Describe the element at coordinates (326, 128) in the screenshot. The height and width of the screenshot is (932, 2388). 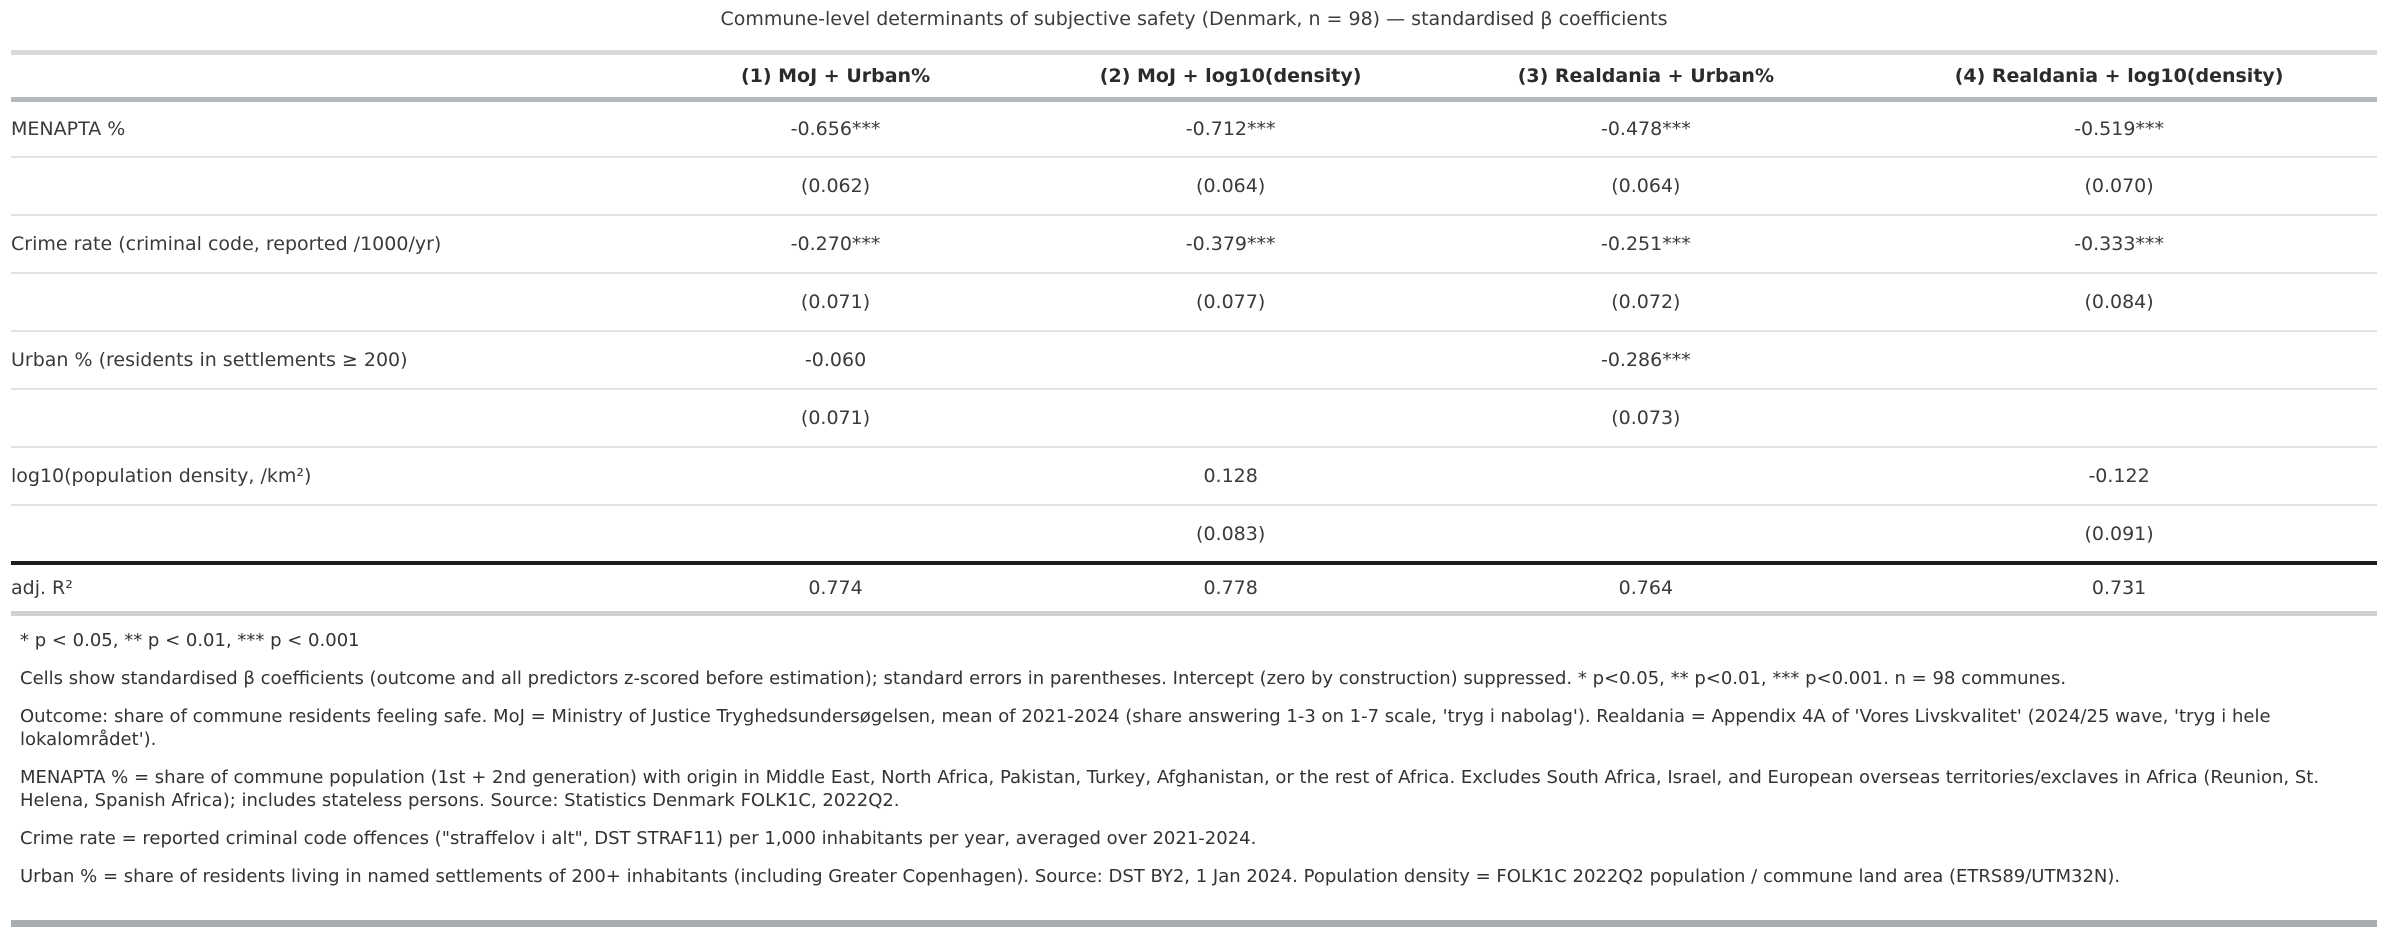
I see `row-label: MENAPTA %` at that location.